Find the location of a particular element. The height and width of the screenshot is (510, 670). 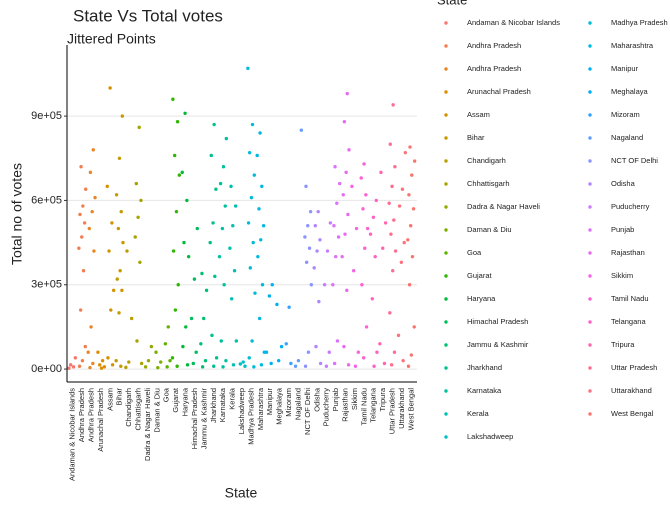

x-tick-label: Kerala is located at coordinates (232, 398).